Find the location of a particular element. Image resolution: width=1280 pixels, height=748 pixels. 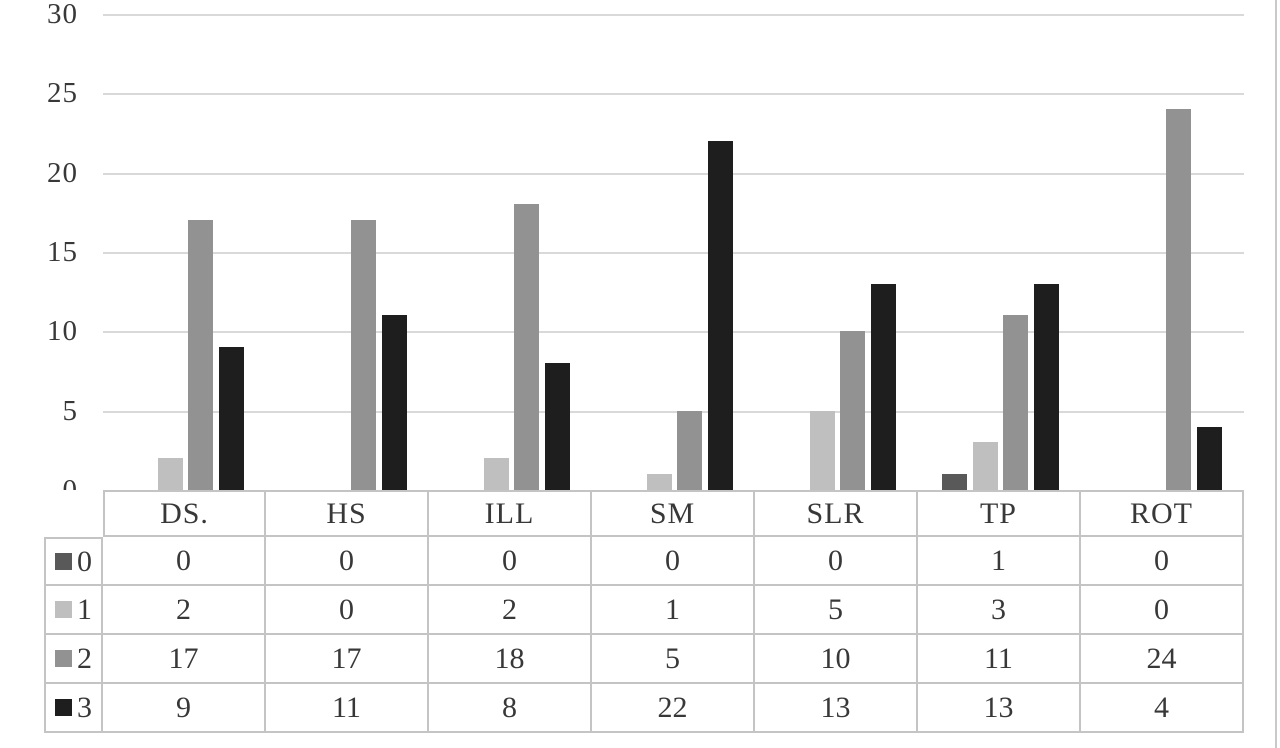

bar-series-2-SLR is located at coordinates (852, 410).